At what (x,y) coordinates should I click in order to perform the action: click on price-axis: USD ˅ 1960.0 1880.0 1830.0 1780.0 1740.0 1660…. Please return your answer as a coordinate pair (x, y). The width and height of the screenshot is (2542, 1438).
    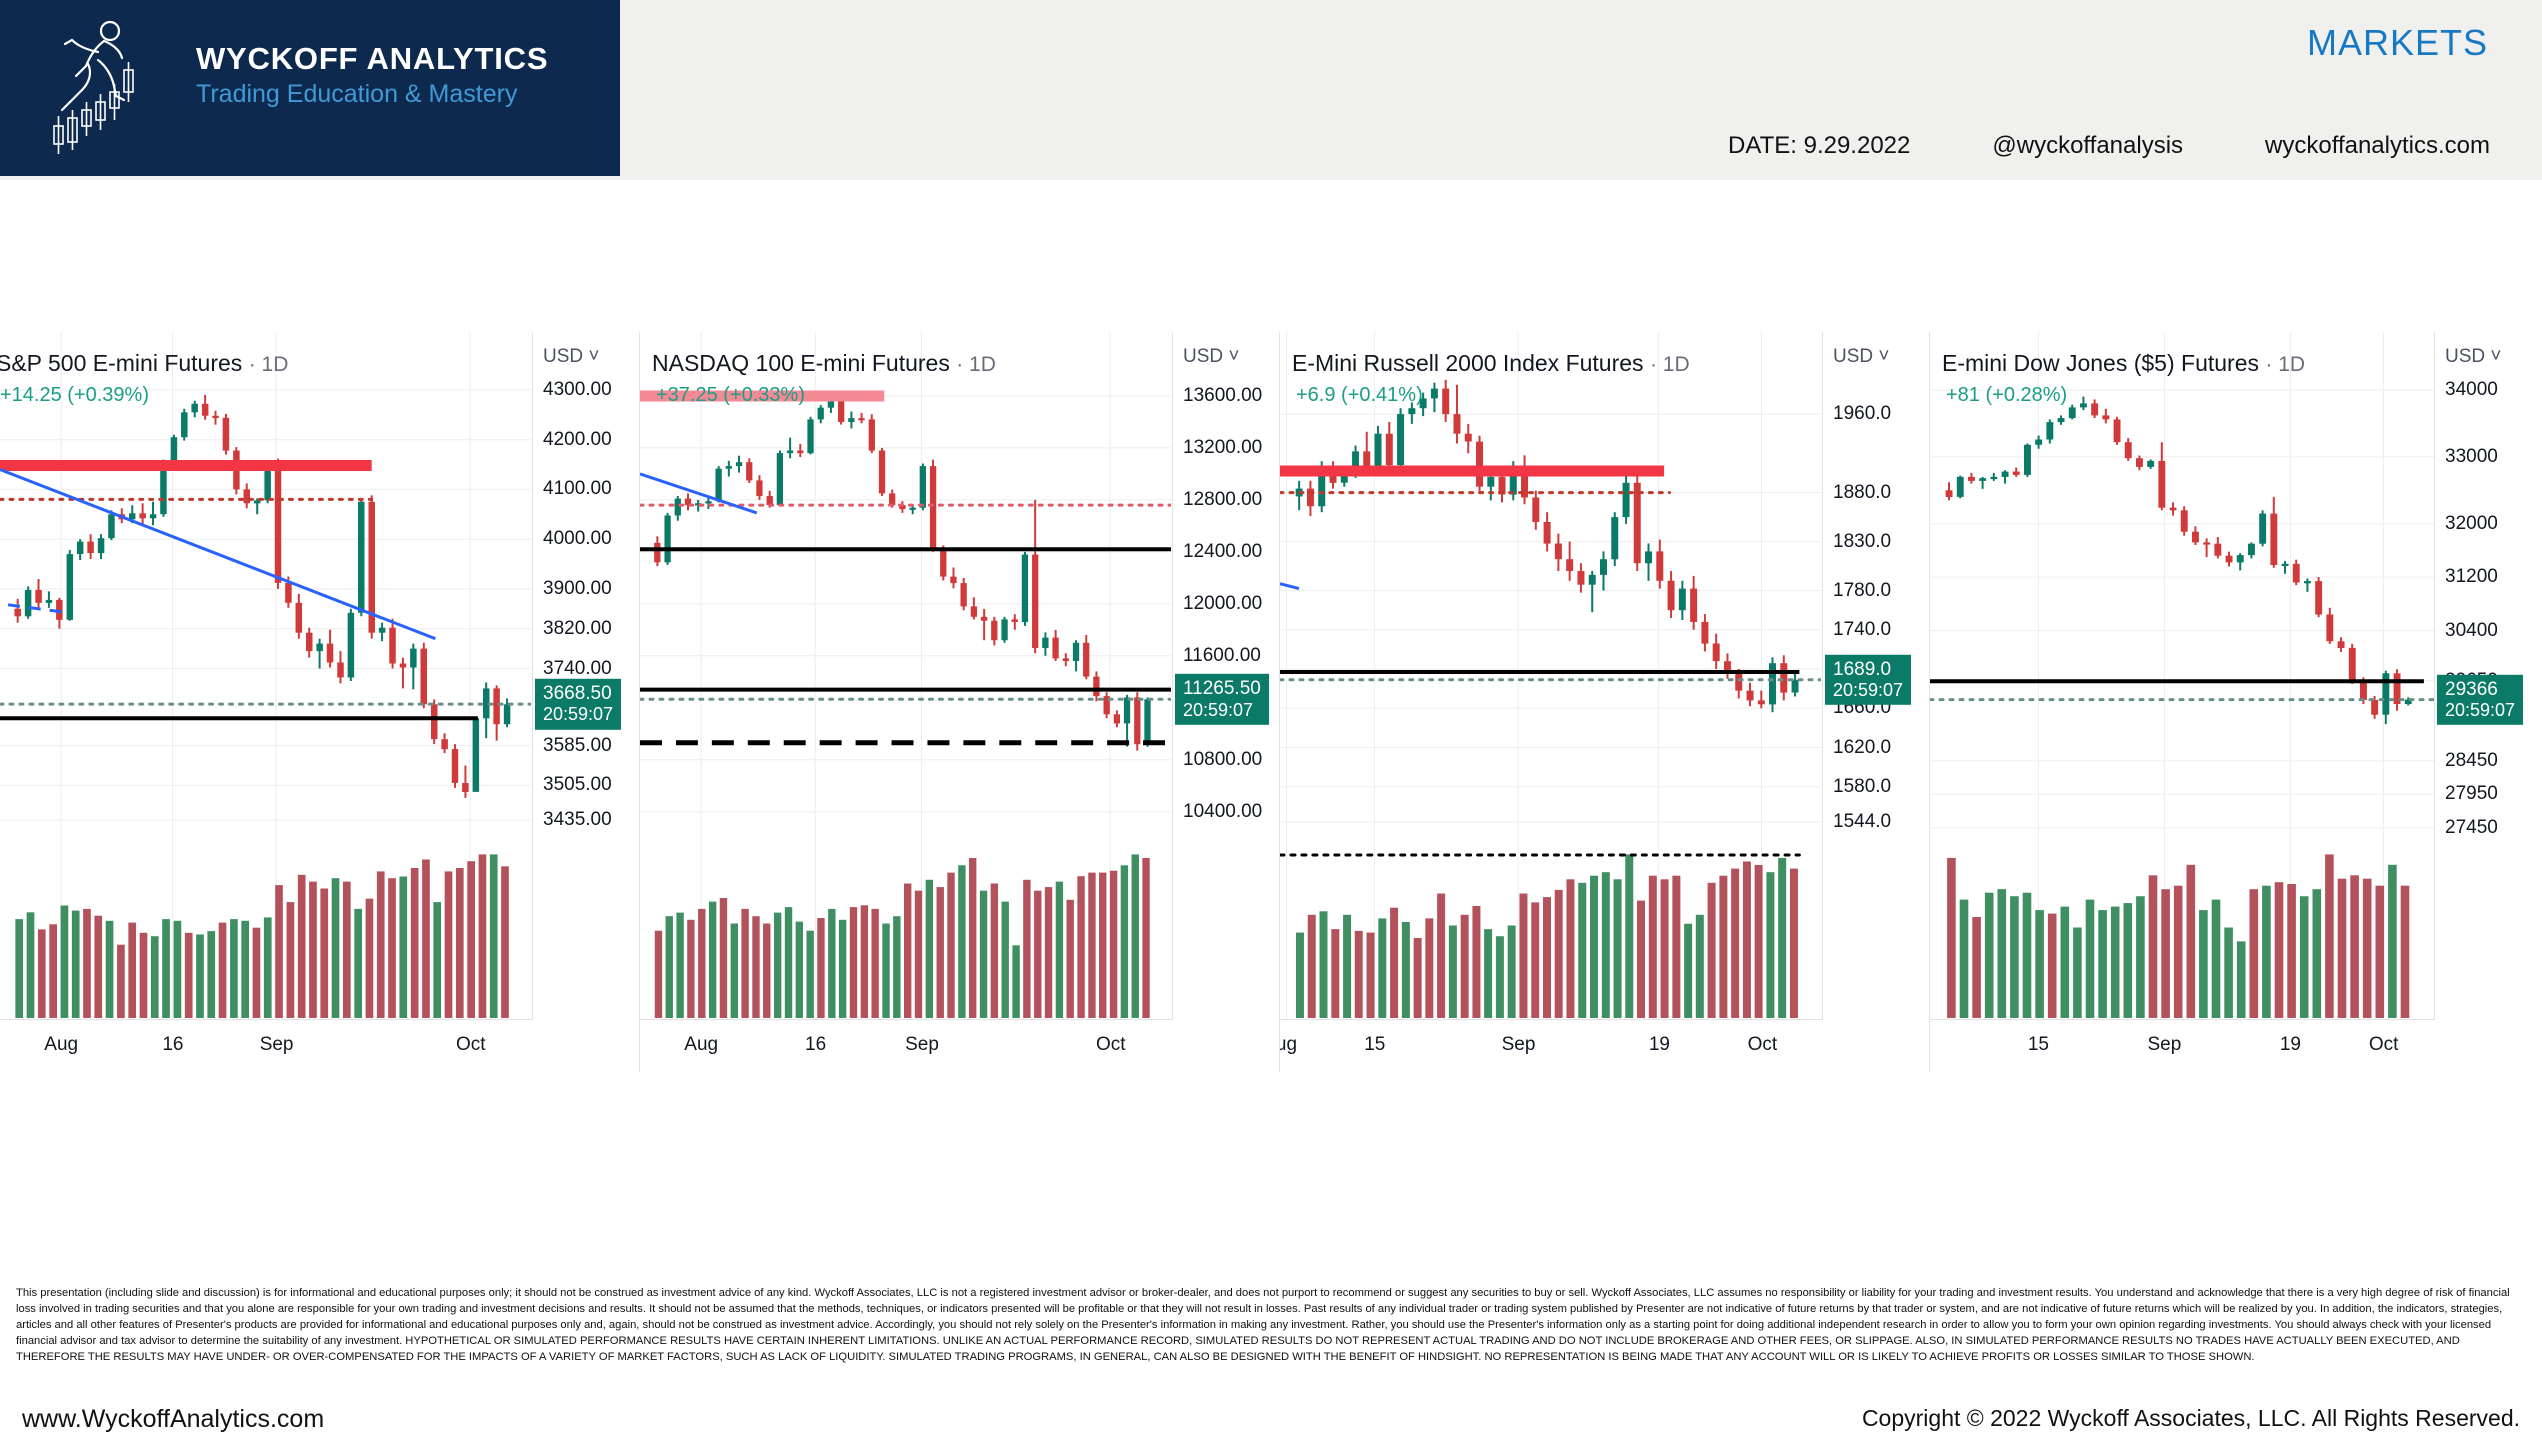
    Looking at the image, I should click on (1875, 676).